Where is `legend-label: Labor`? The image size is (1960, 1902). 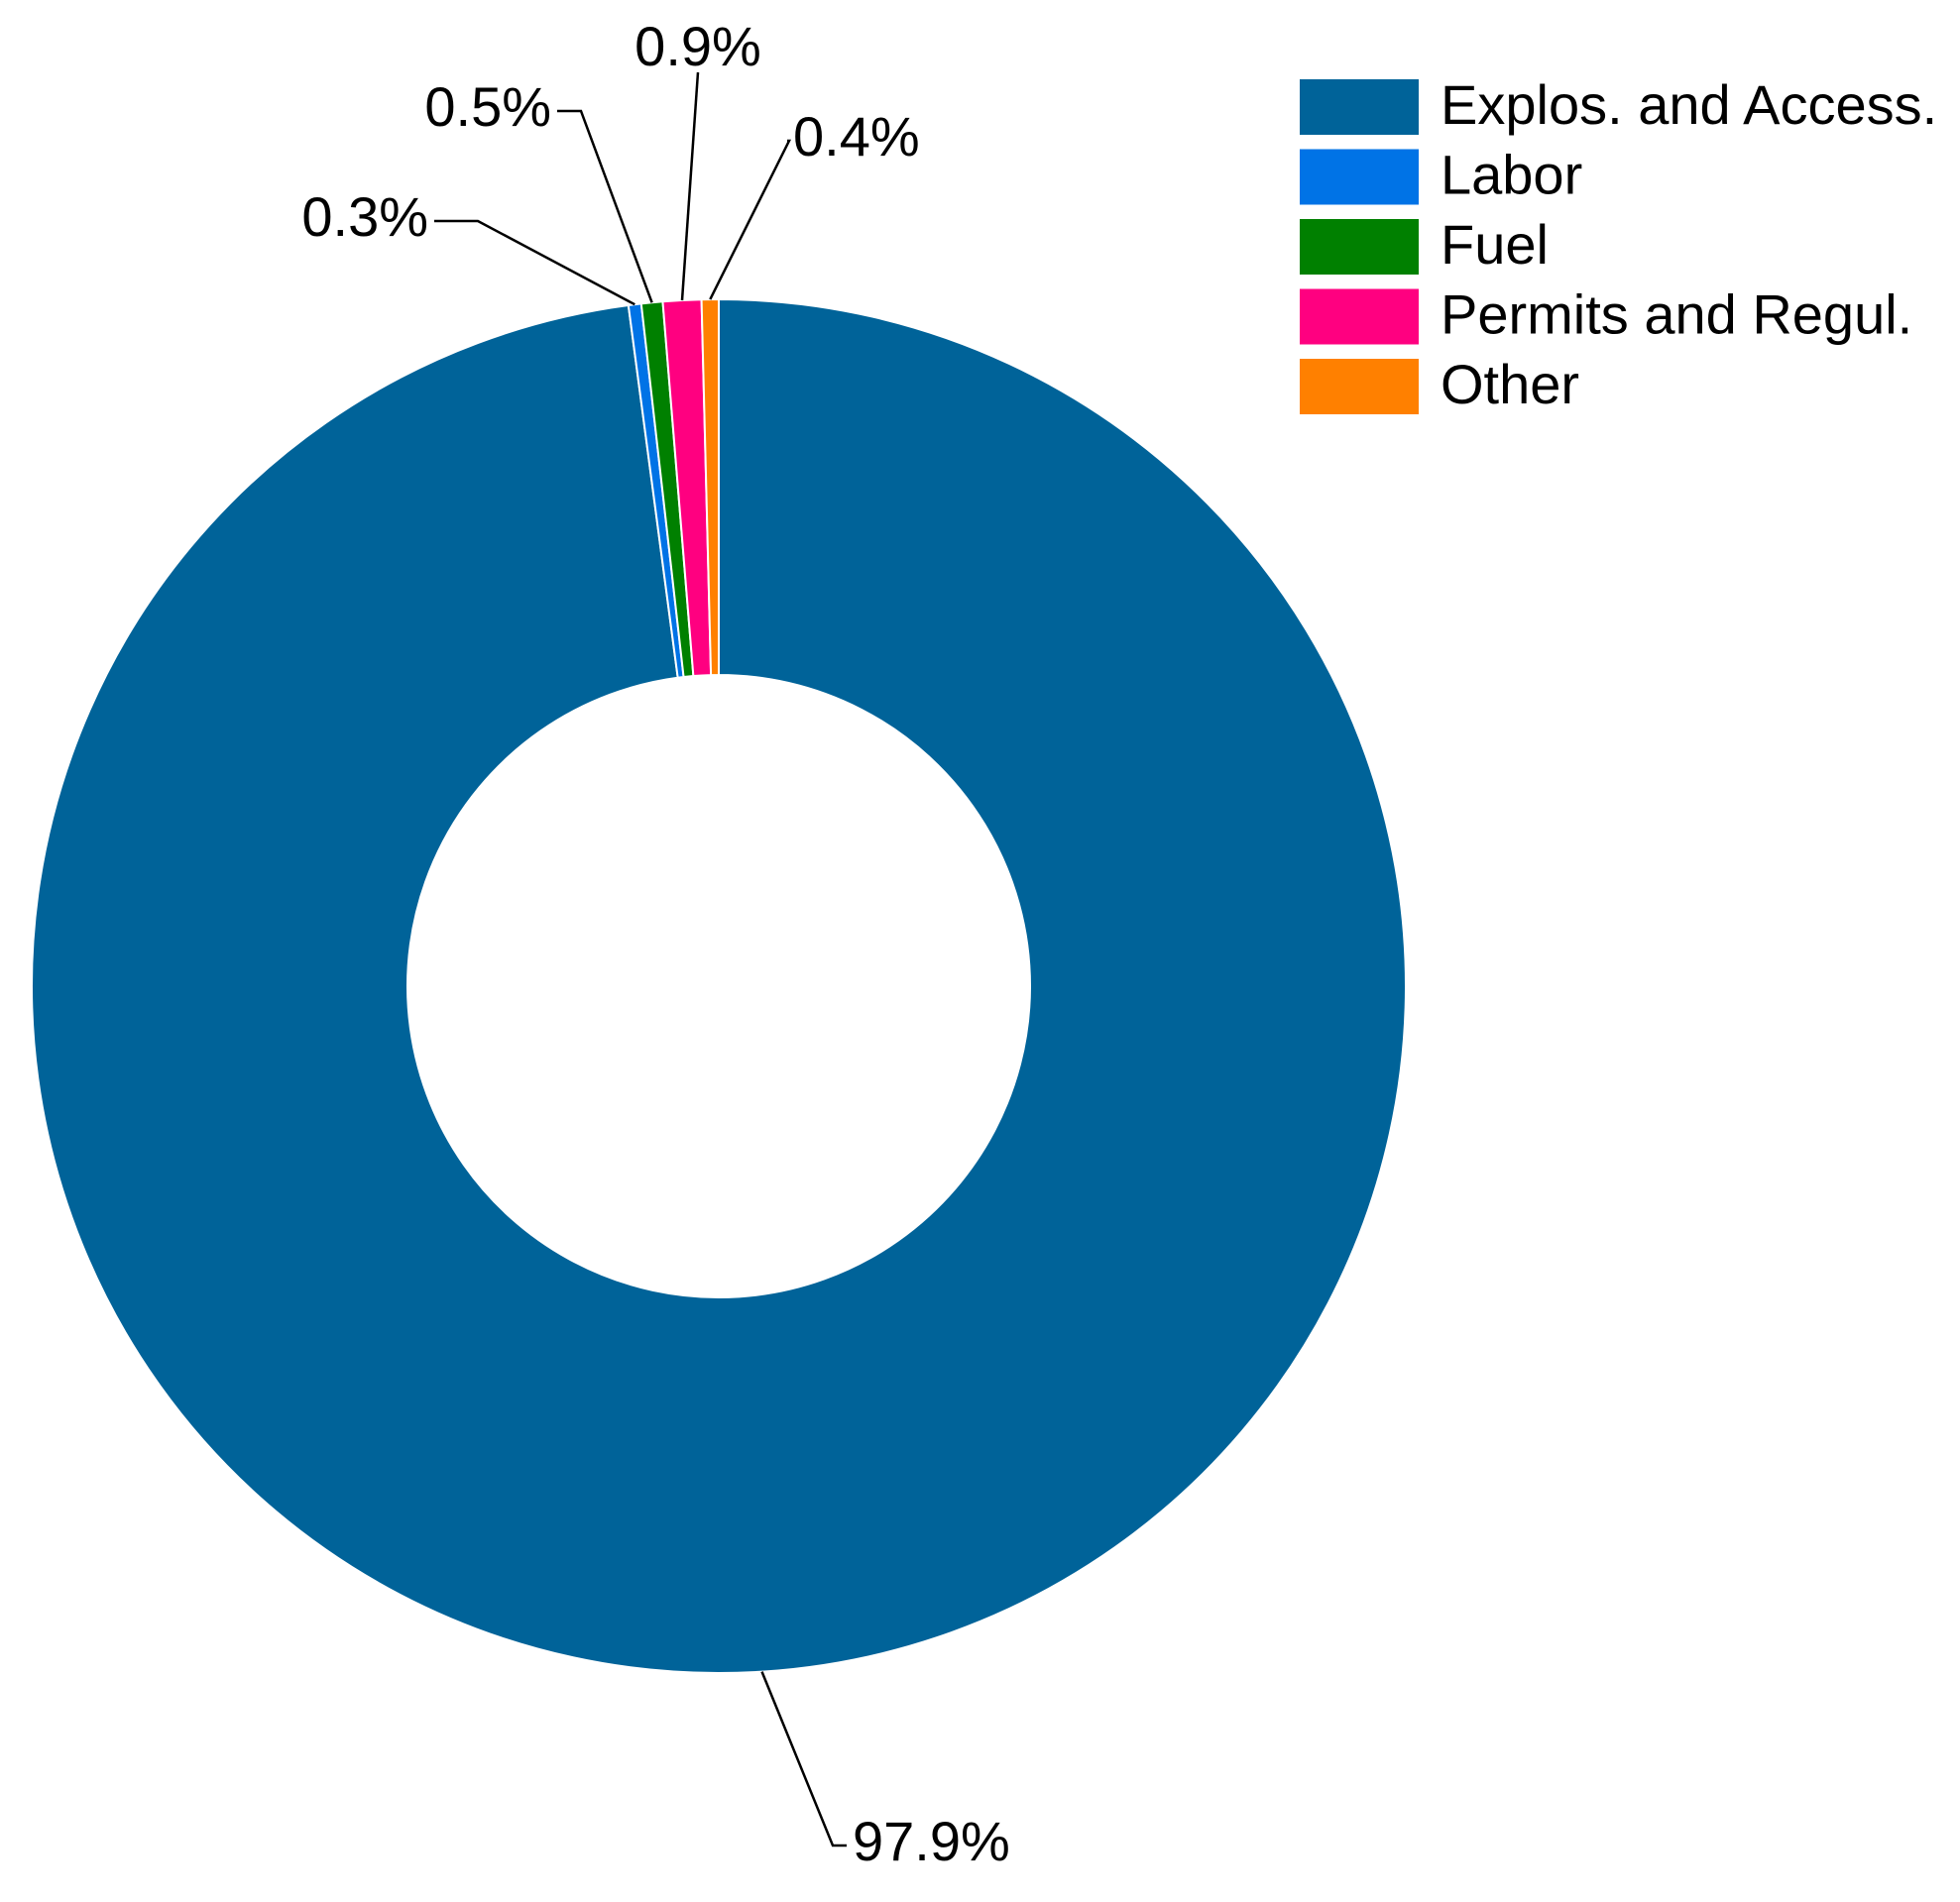
legend-label: Labor is located at coordinates (1511, 174).